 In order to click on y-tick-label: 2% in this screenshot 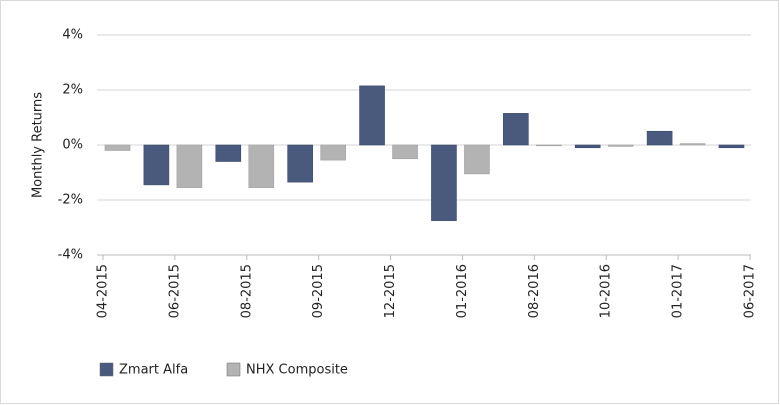, I will do `click(72, 90)`.